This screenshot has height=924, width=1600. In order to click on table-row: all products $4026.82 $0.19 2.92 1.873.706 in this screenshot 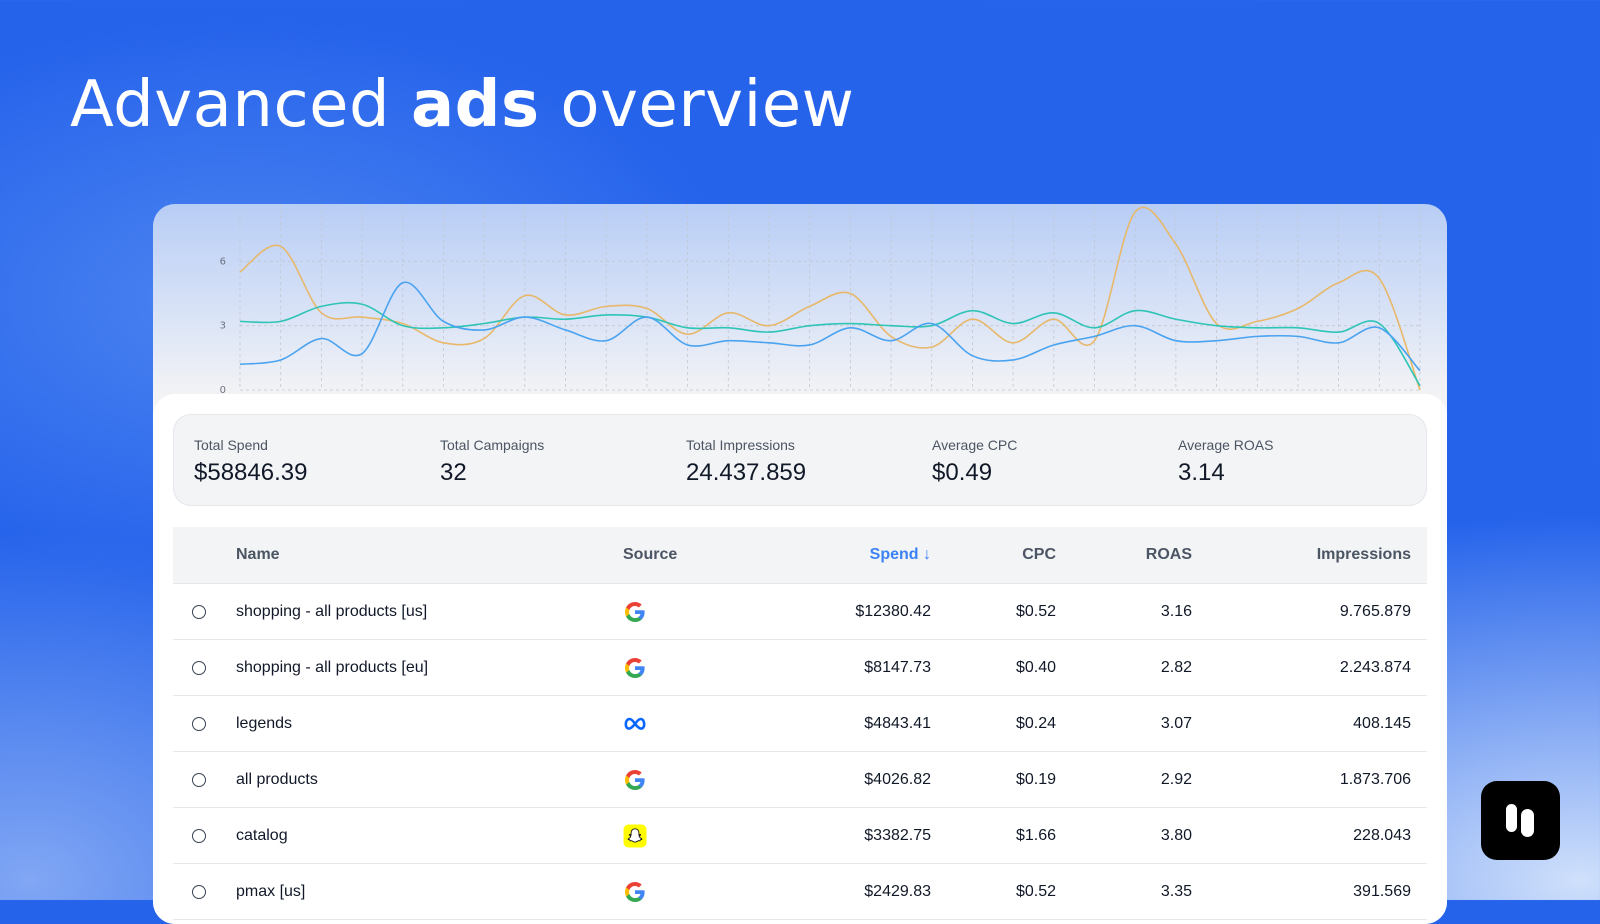, I will do `click(800, 780)`.